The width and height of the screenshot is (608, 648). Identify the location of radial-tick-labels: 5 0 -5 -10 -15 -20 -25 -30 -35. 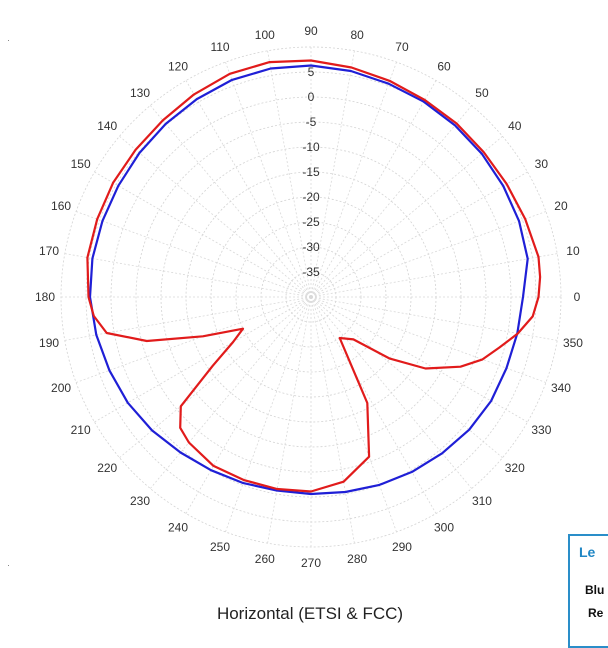
(311, 172).